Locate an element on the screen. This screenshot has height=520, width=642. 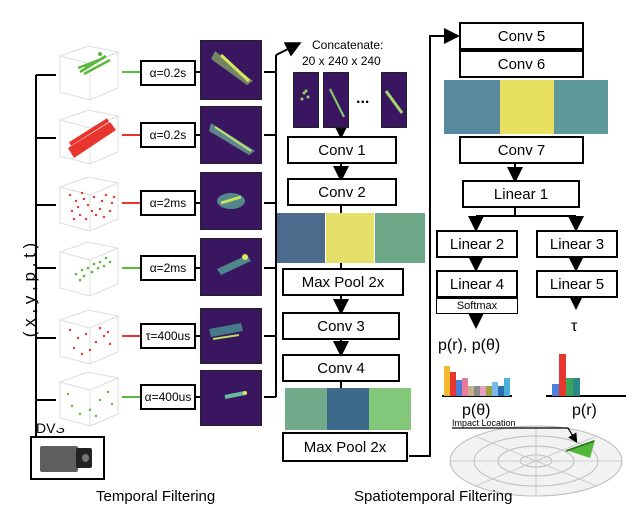
ptheta-label: p(θ) is located at coordinates (476, 410).